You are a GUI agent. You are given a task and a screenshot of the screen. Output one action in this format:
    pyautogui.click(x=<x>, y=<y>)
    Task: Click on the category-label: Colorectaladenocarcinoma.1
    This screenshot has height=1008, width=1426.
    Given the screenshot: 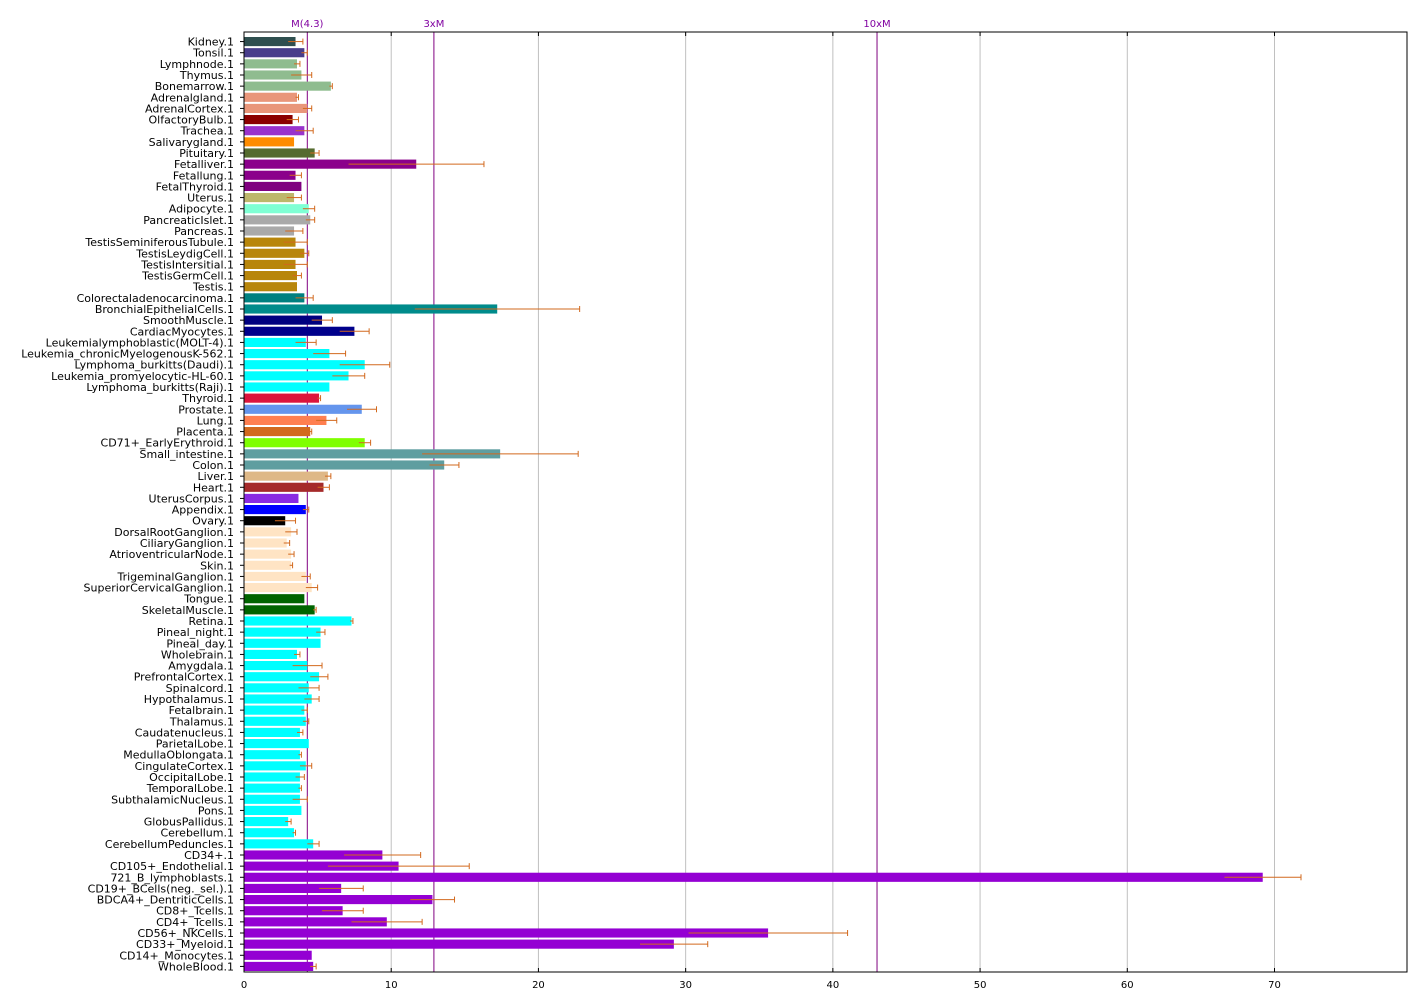 What is the action you would take?
    pyautogui.click(x=155, y=298)
    